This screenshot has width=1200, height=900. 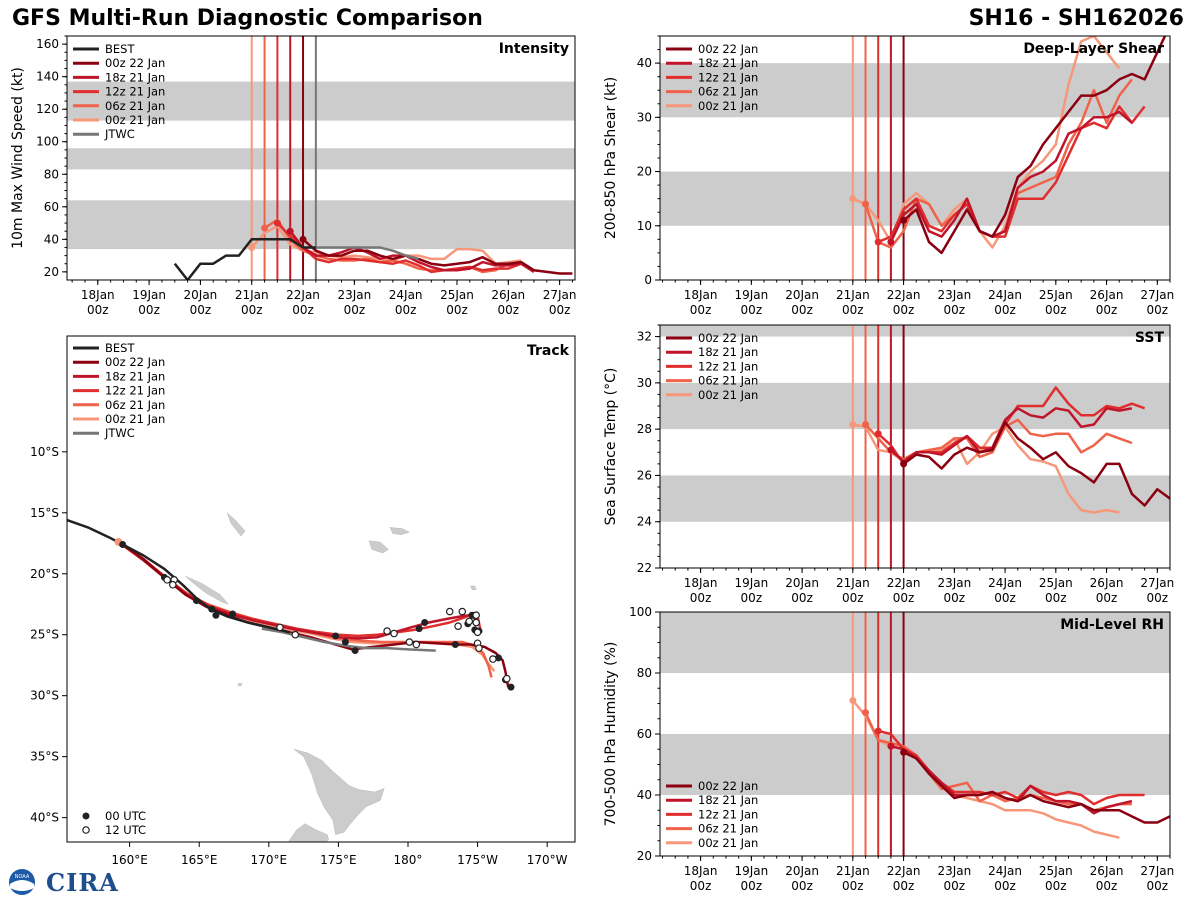 I want to click on y-axis-label: 10m Max Wind Speed (kt), so click(x=18, y=158).